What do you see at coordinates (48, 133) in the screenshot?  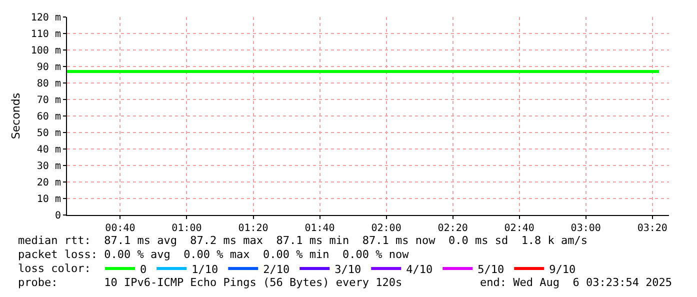 I see `y-tick-label: 50 m` at bounding box center [48, 133].